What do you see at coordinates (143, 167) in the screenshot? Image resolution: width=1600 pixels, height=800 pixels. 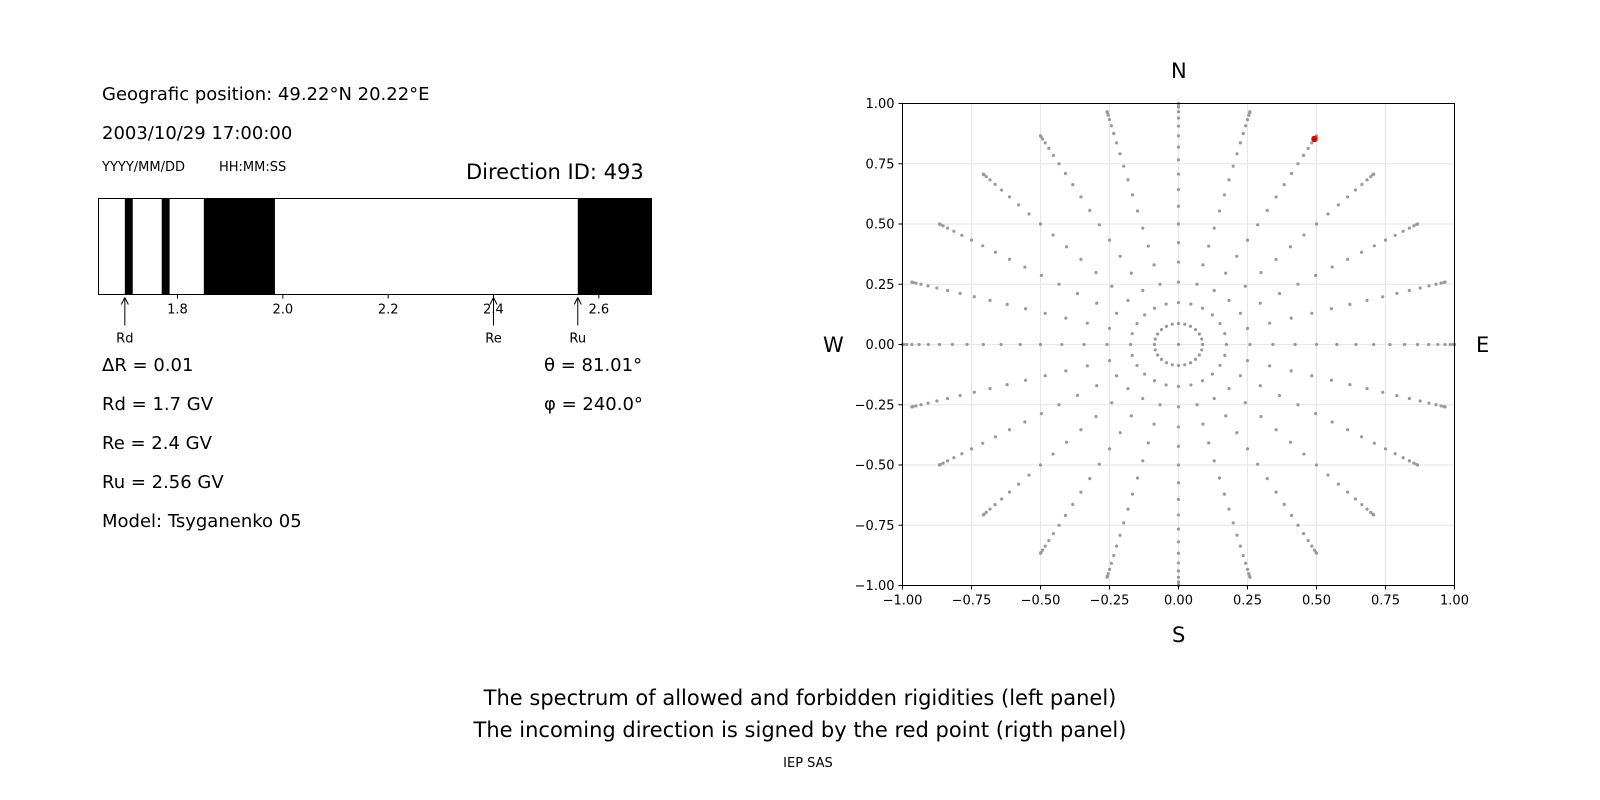 I see `date-format-label: YYYY/MM/DD` at bounding box center [143, 167].